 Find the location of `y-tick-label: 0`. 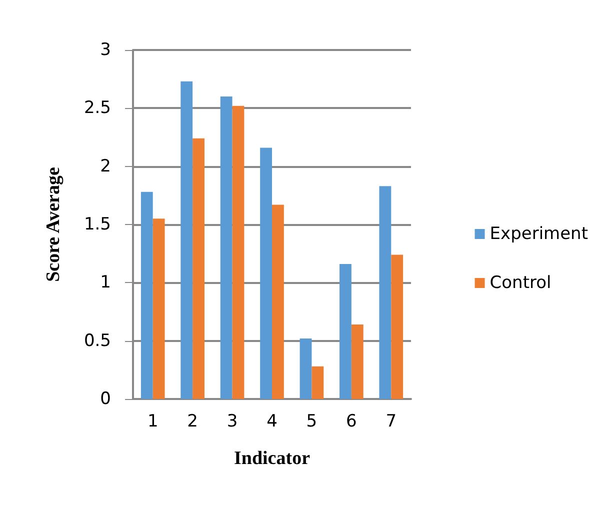

y-tick-label: 0 is located at coordinates (105, 399).